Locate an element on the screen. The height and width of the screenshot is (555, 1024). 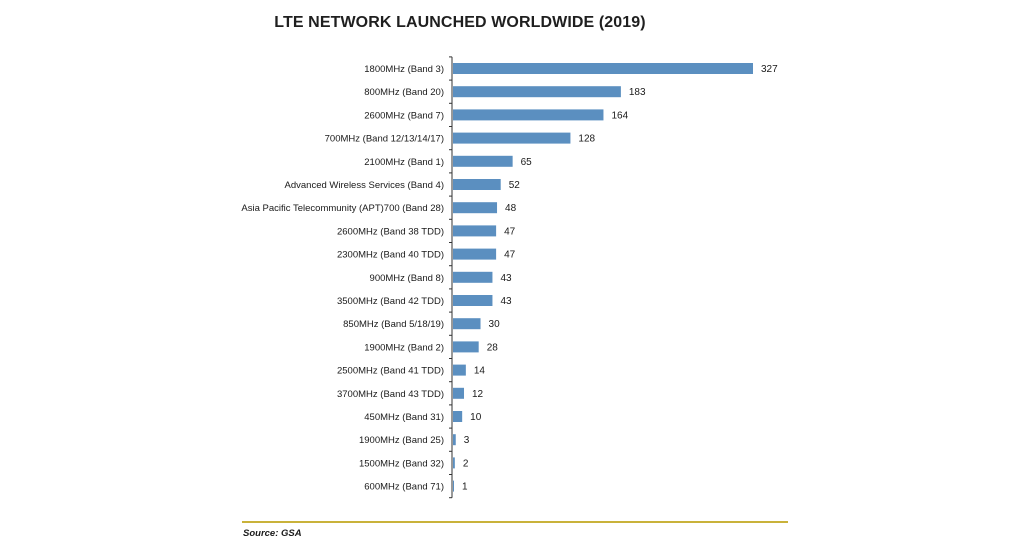
source-divider is located at coordinates (515, 522).